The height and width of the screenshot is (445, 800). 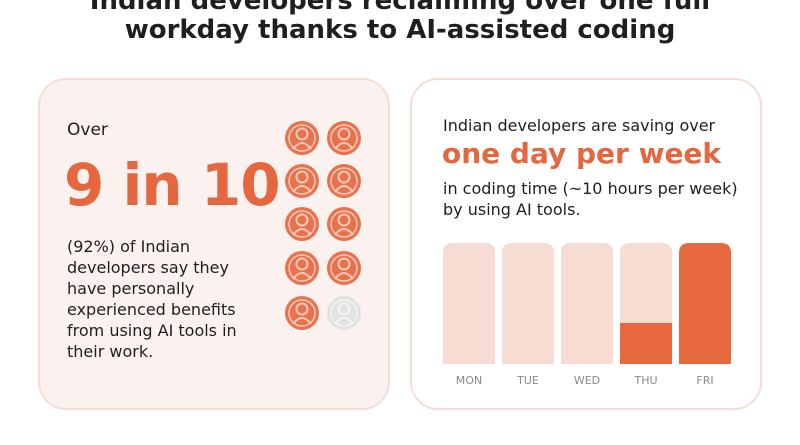 What do you see at coordinates (527, 380) in the screenshot?
I see `day-label: TUE` at bounding box center [527, 380].